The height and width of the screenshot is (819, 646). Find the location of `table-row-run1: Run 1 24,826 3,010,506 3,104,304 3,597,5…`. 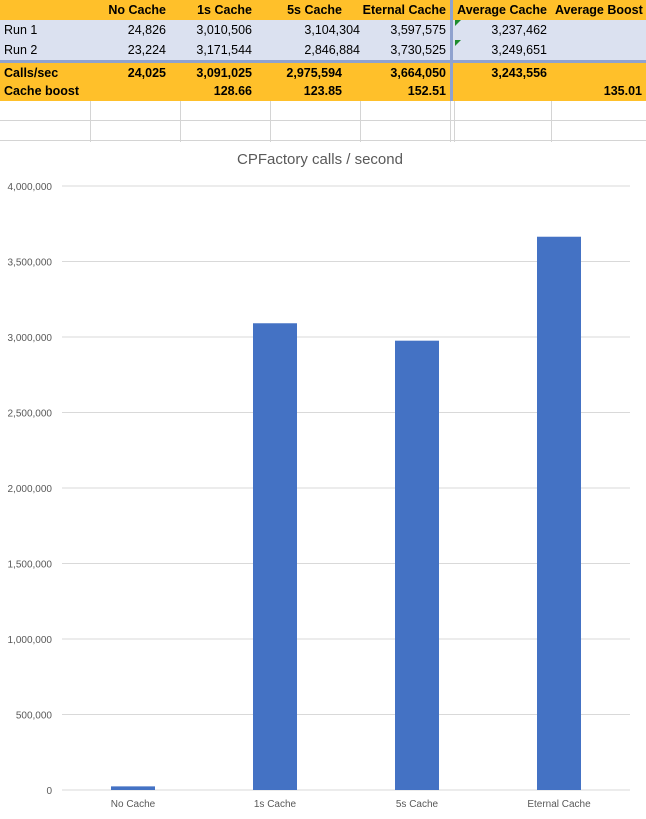

table-row-run1: Run 1 24,826 3,010,506 3,104,304 3,597,5… is located at coordinates (323, 30).